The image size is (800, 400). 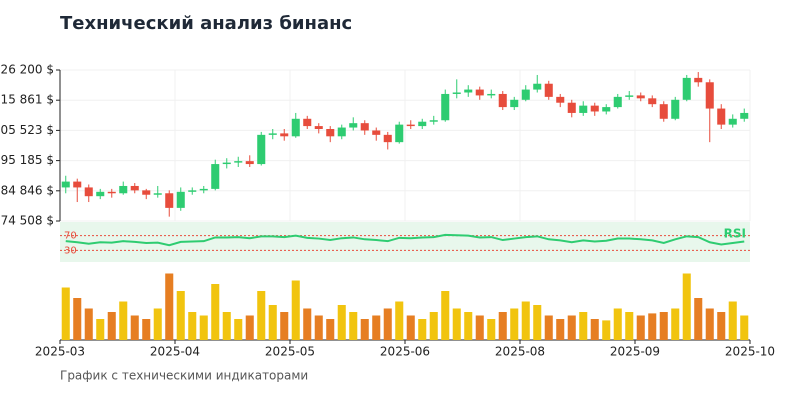 I want to click on y-tick-label: 126 200 $, so click(x=27, y=70).